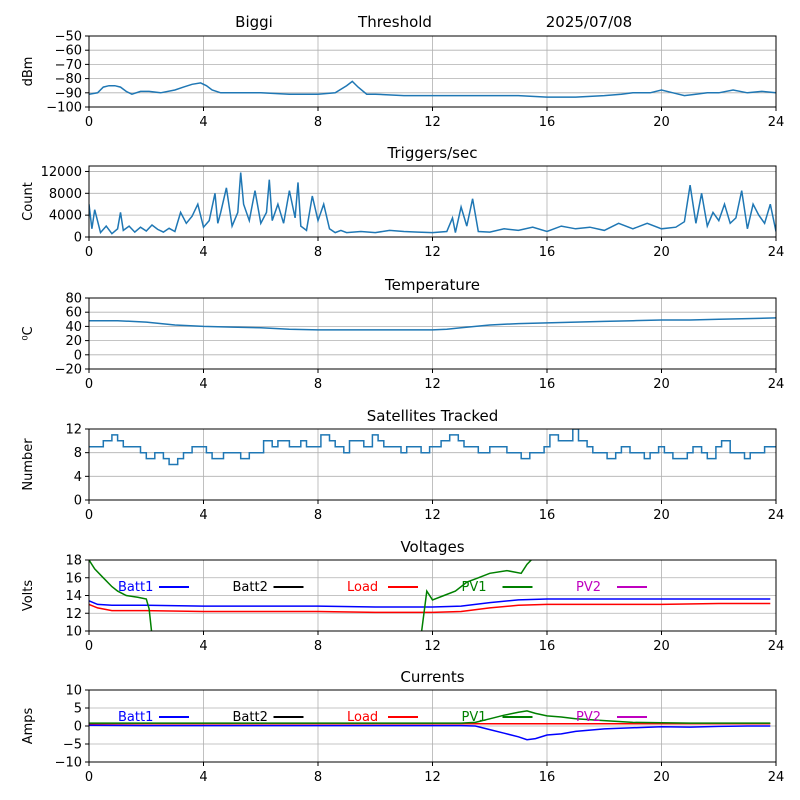 This screenshot has height=800, width=800. Describe the element at coordinates (28, 72) in the screenshot. I see `y-axis-label: dBm` at that location.